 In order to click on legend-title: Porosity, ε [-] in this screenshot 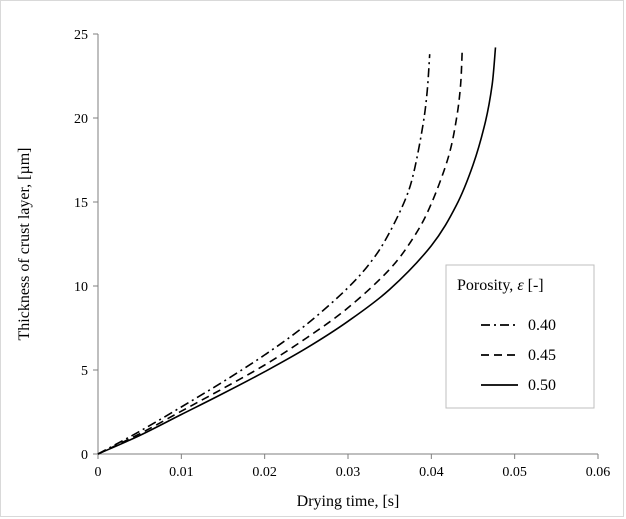, I will do `click(500, 285)`.